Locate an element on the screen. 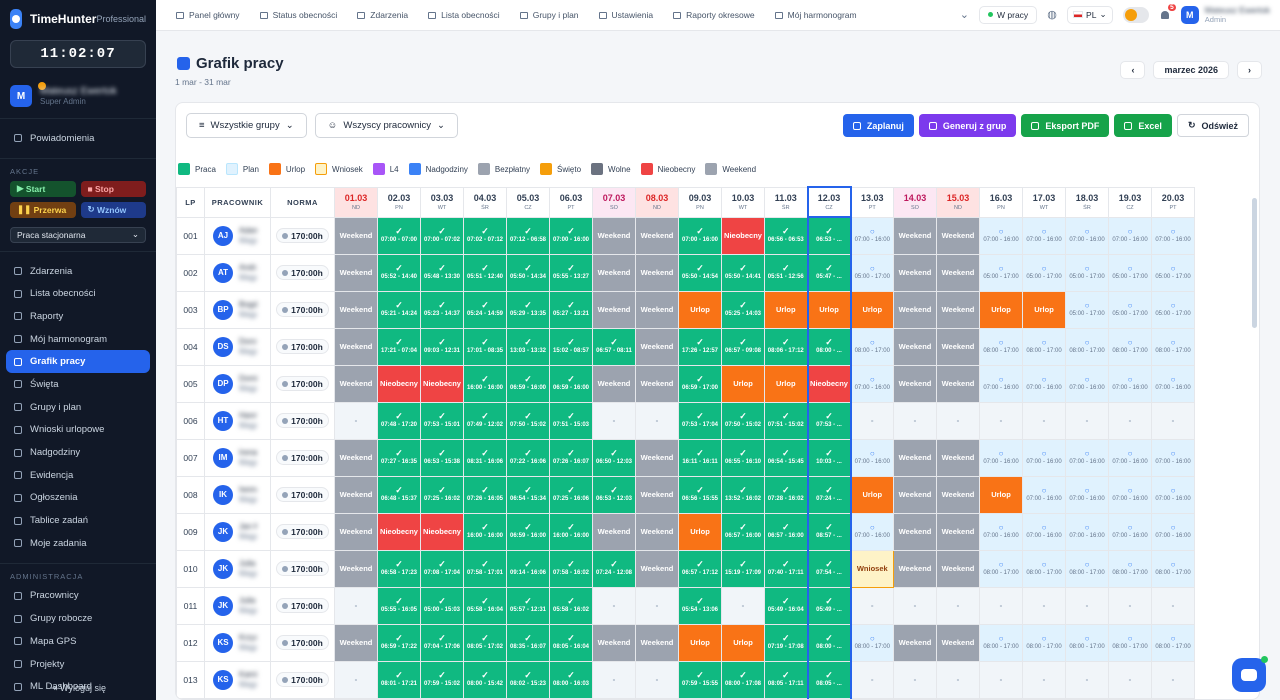 The height and width of the screenshot is (700, 1280). employee-cell: KS Krzysztof SienkiewiczMagazyn 02 · is located at coordinates (237, 642).